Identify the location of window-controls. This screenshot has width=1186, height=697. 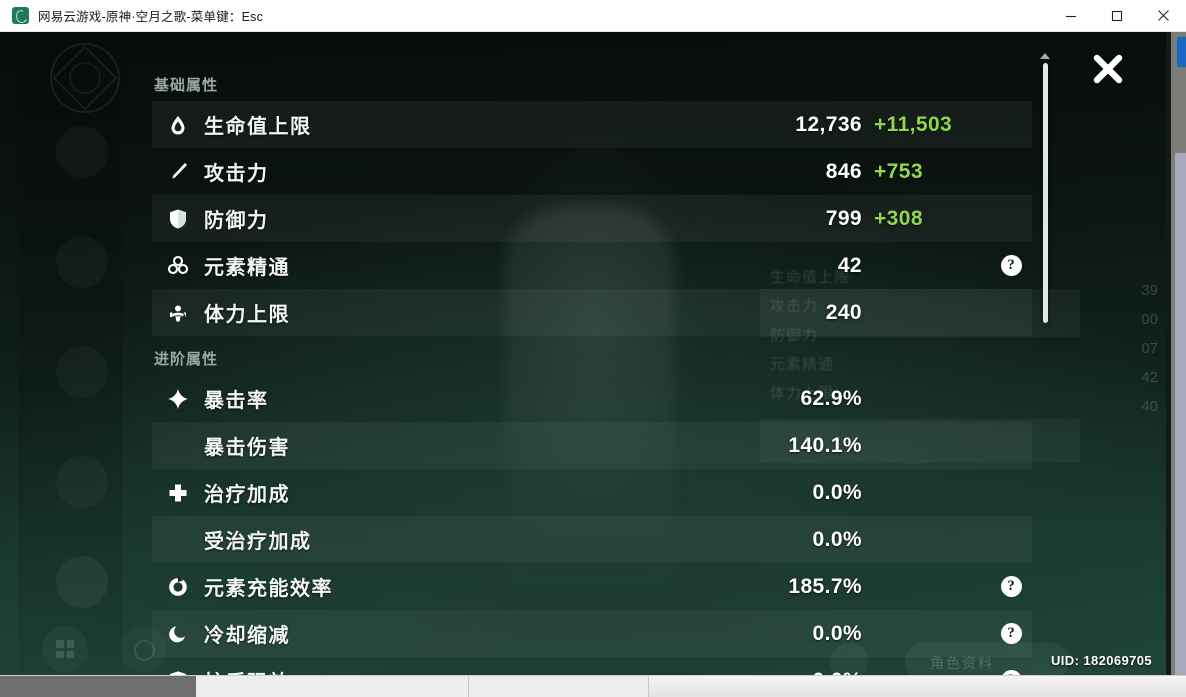
(1117, 15).